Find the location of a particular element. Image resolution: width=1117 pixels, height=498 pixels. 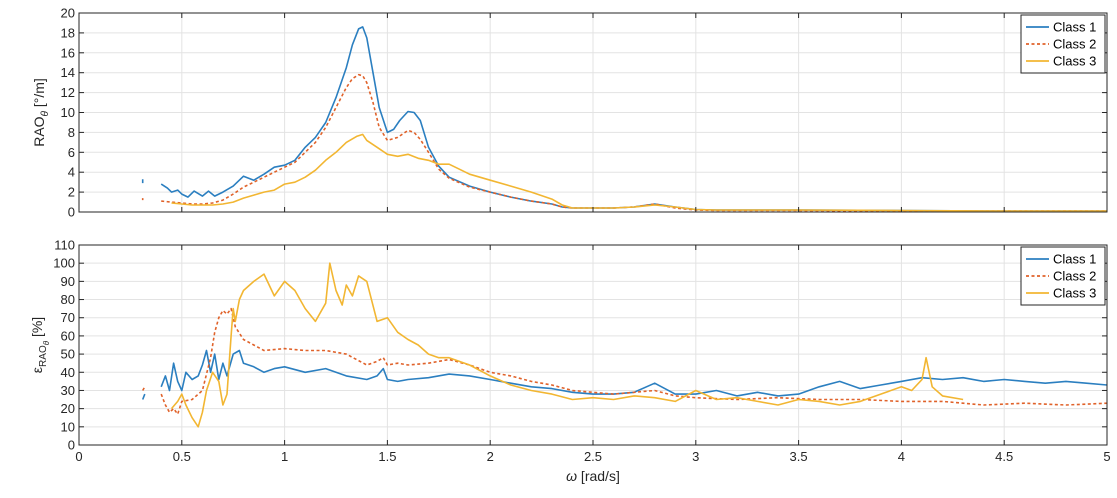

bottom-x-tick-label: 4 is located at coordinates (901, 456).